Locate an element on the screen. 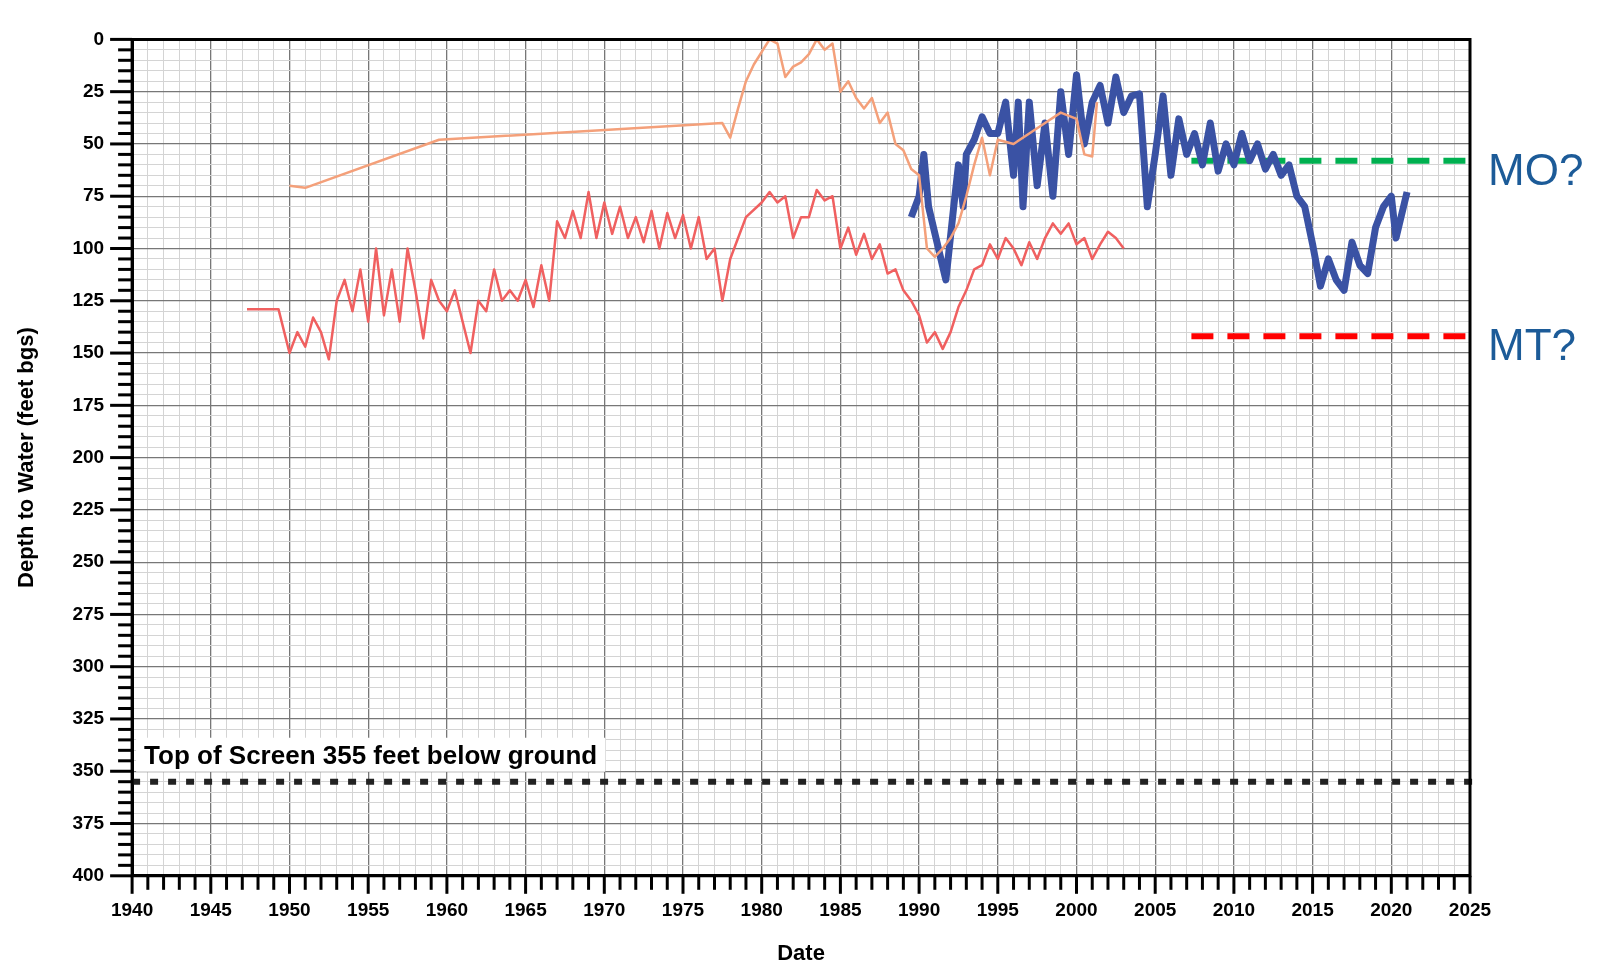 Image resolution: width=1620 pixels, height=971 pixels. ref-line-label: Top of Screen 355 feet below ground is located at coordinates (371, 754).